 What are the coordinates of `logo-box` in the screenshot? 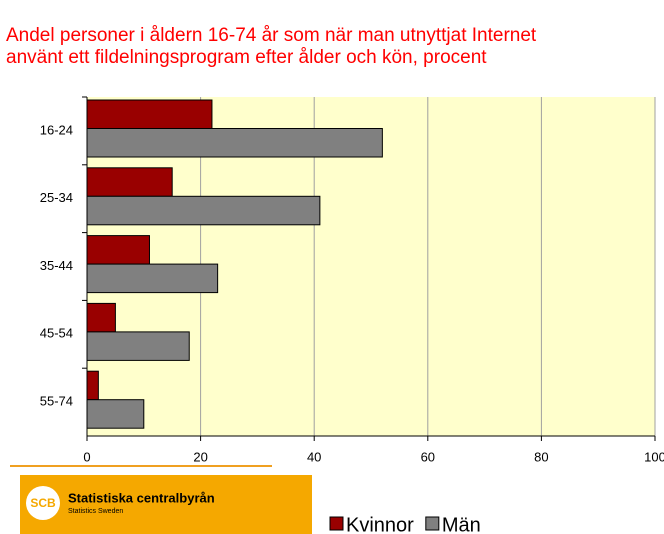 It's located at (166, 504).